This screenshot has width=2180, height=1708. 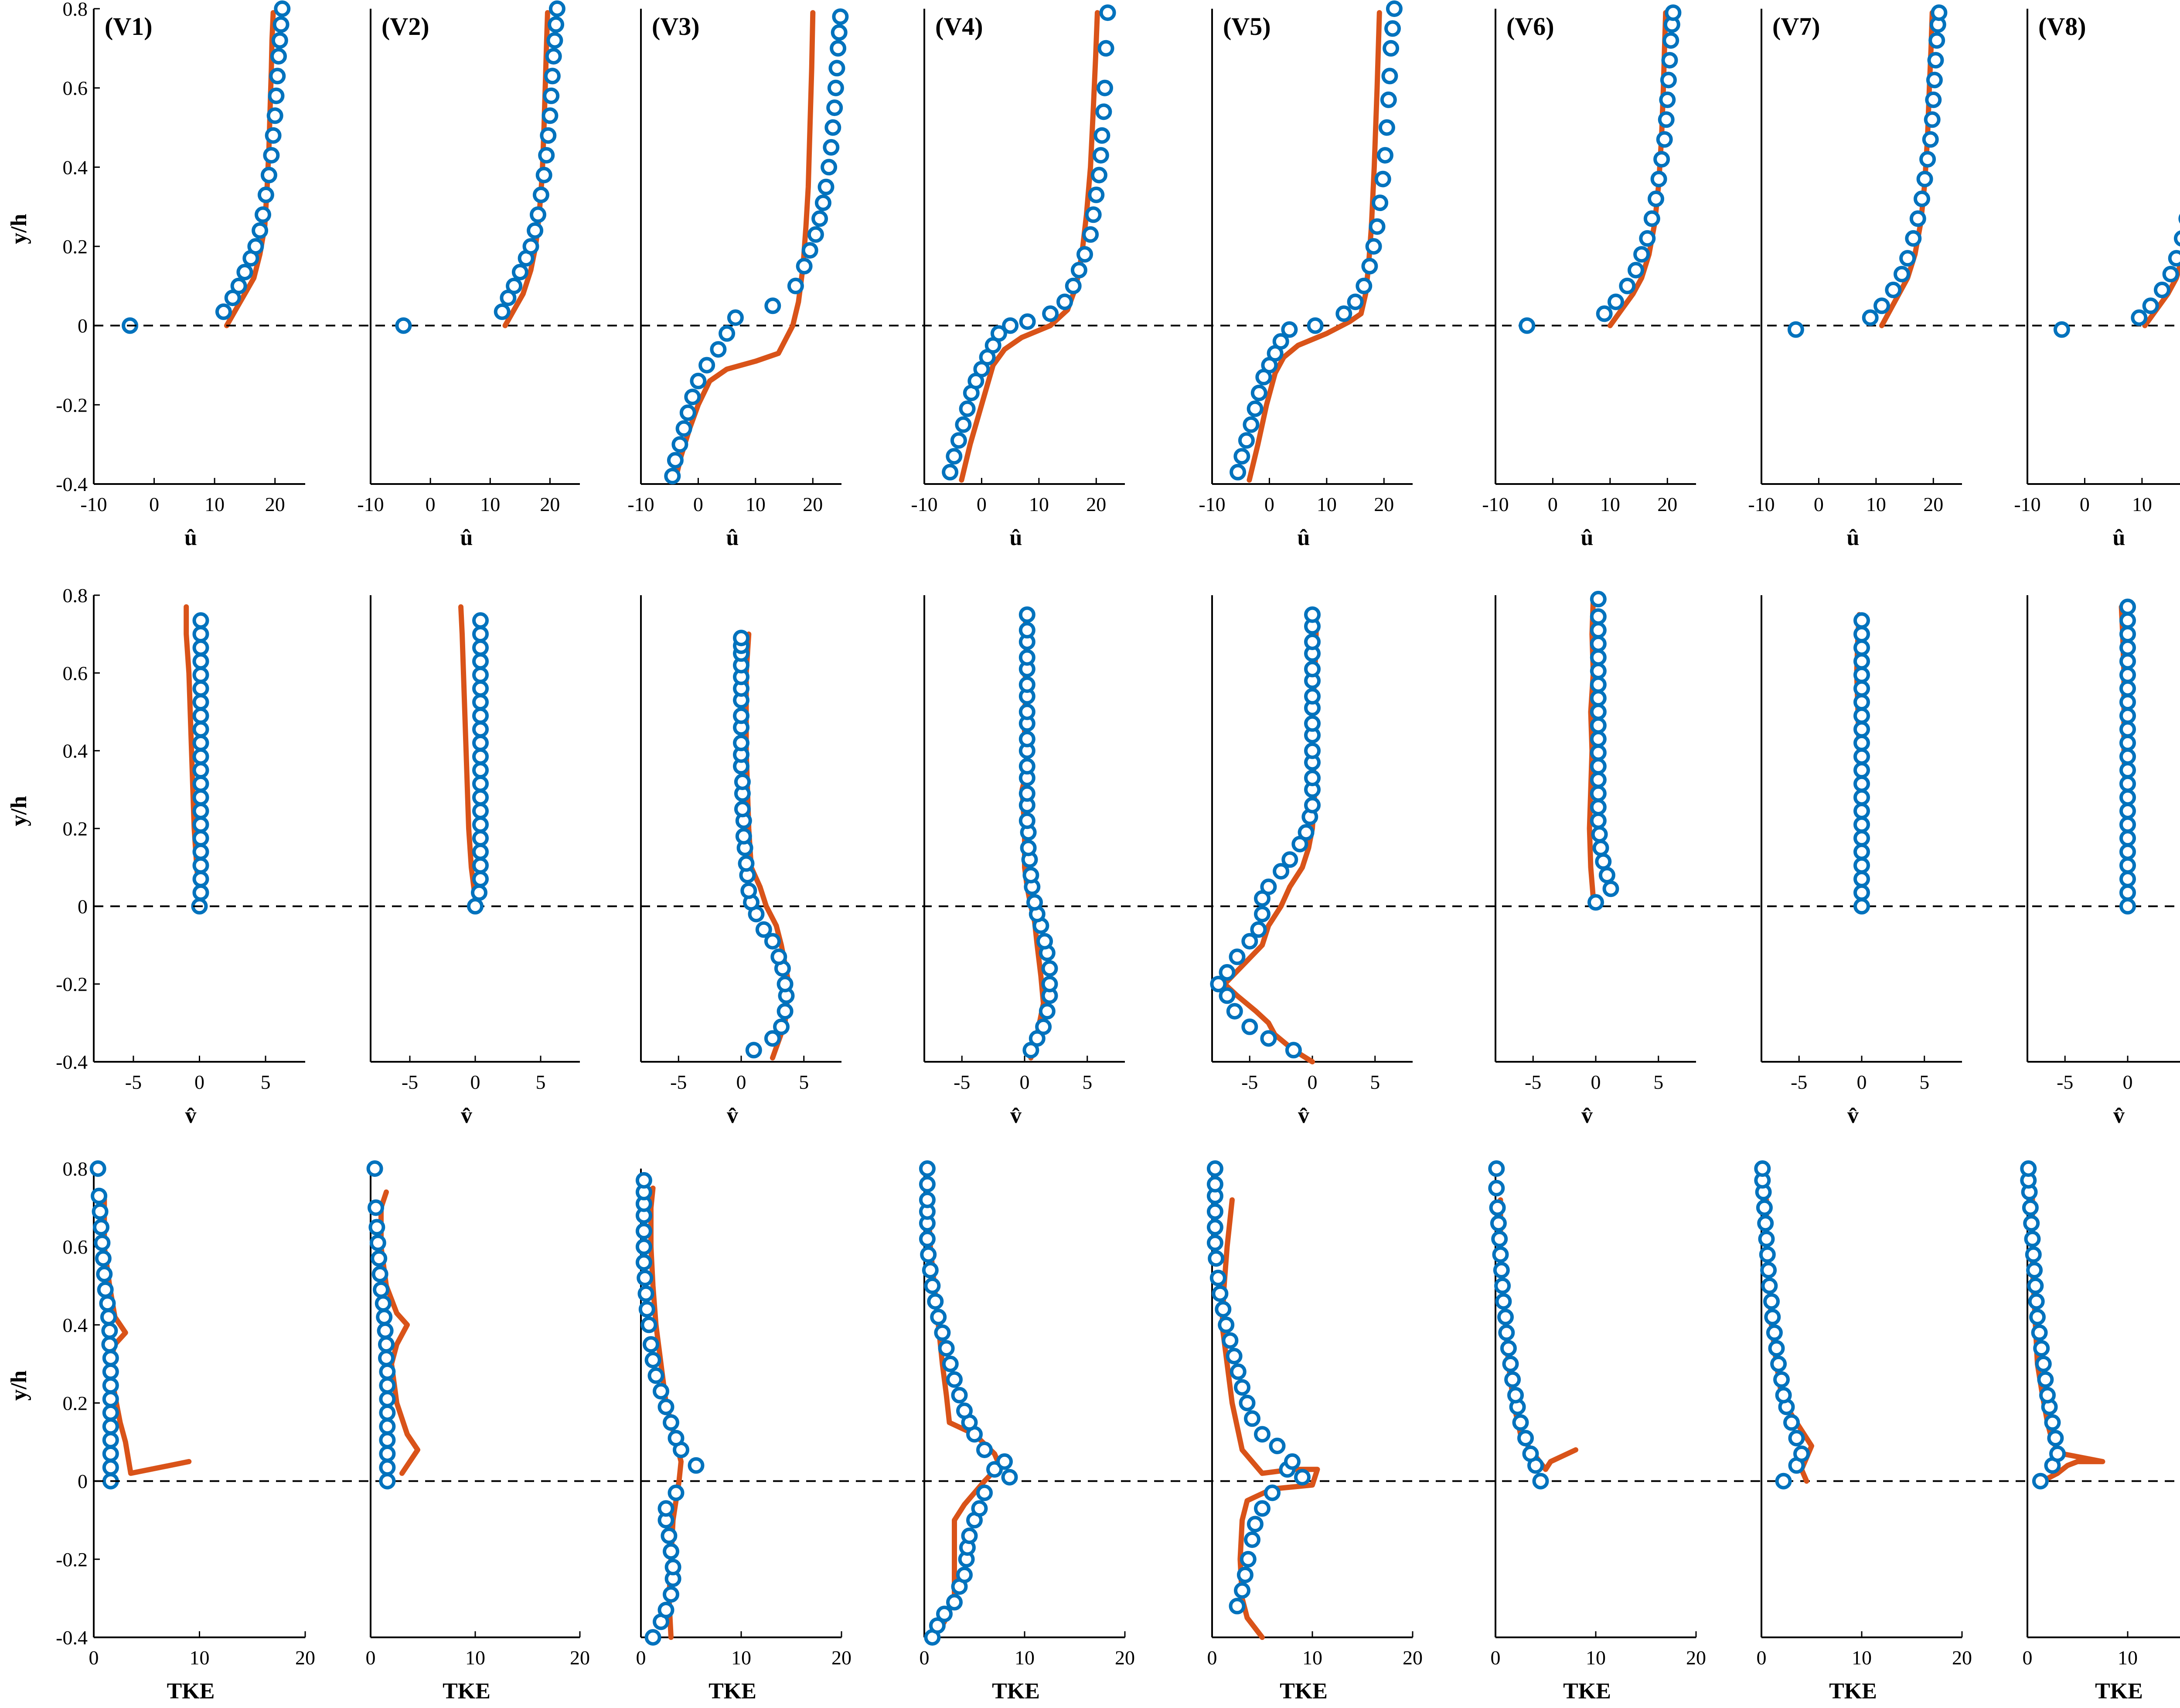 What do you see at coordinates (678, 1082) in the screenshot?
I see `x-tick-label: -5` at bounding box center [678, 1082].